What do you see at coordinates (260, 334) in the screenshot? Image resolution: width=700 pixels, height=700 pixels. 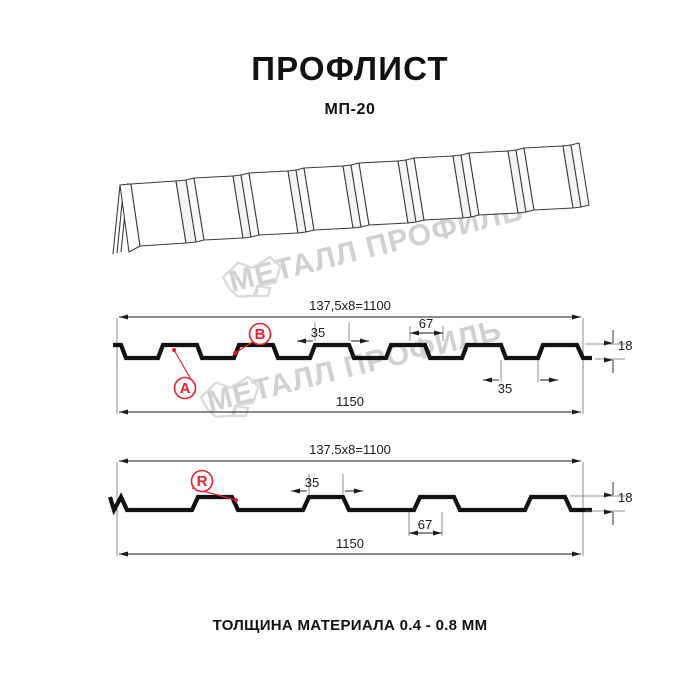 I see `callout-b-label: B` at bounding box center [260, 334].